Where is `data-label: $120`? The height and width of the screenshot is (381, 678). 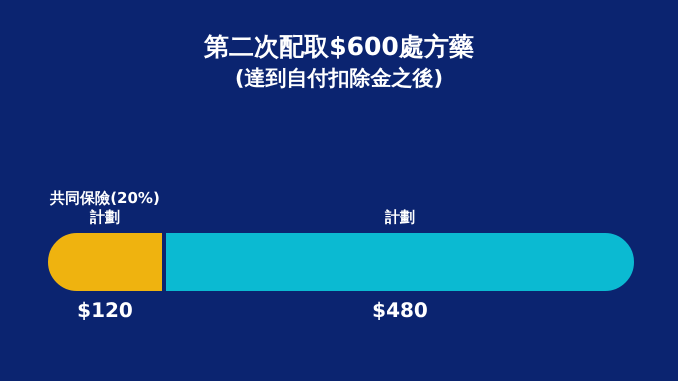
data-label: $120 is located at coordinates (105, 310).